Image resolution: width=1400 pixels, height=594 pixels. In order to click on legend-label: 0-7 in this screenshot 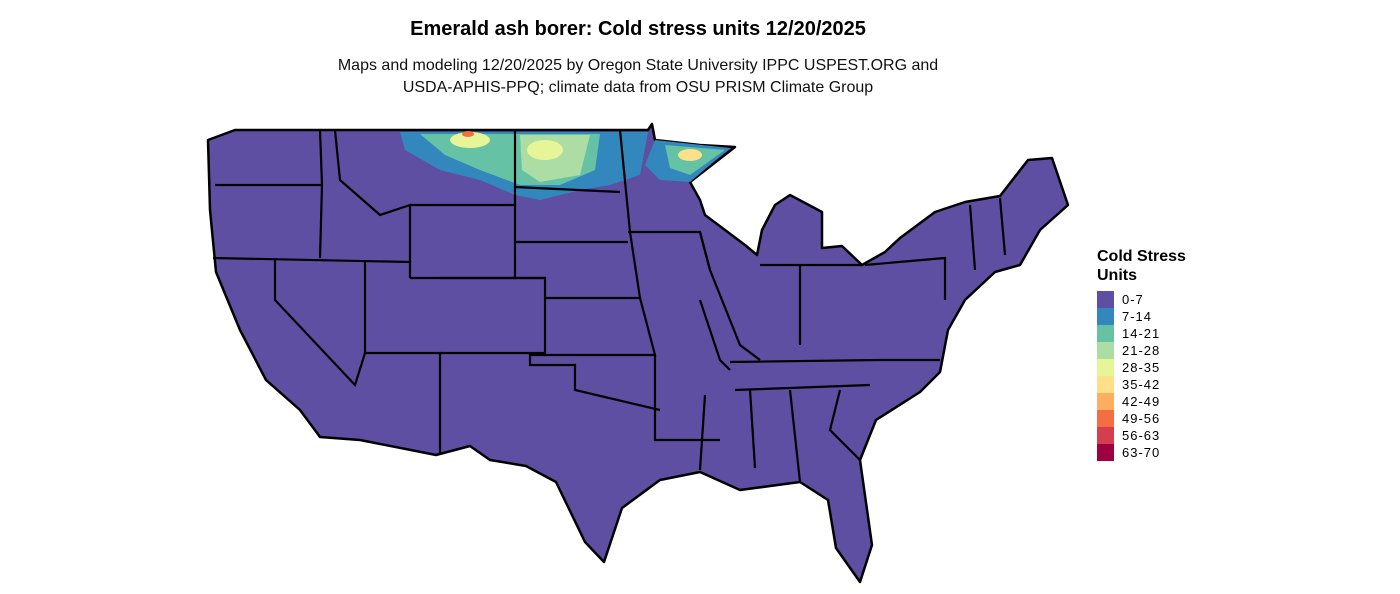, I will do `click(1133, 299)`.